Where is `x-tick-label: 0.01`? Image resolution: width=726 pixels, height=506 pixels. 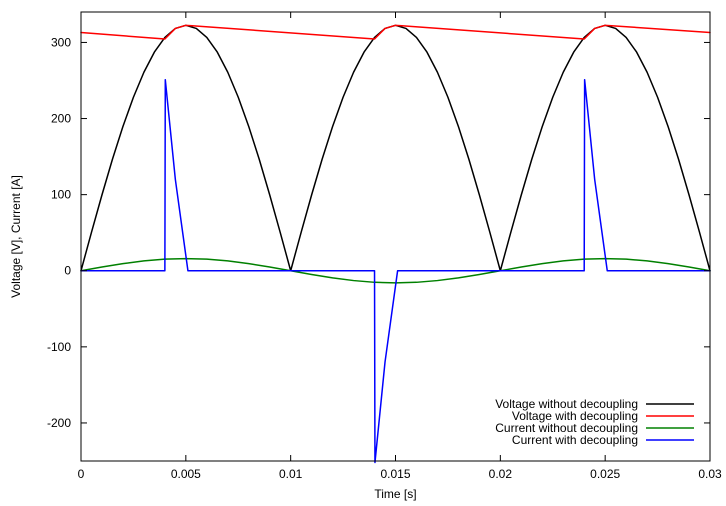 x-tick-label: 0.01 is located at coordinates (291, 474).